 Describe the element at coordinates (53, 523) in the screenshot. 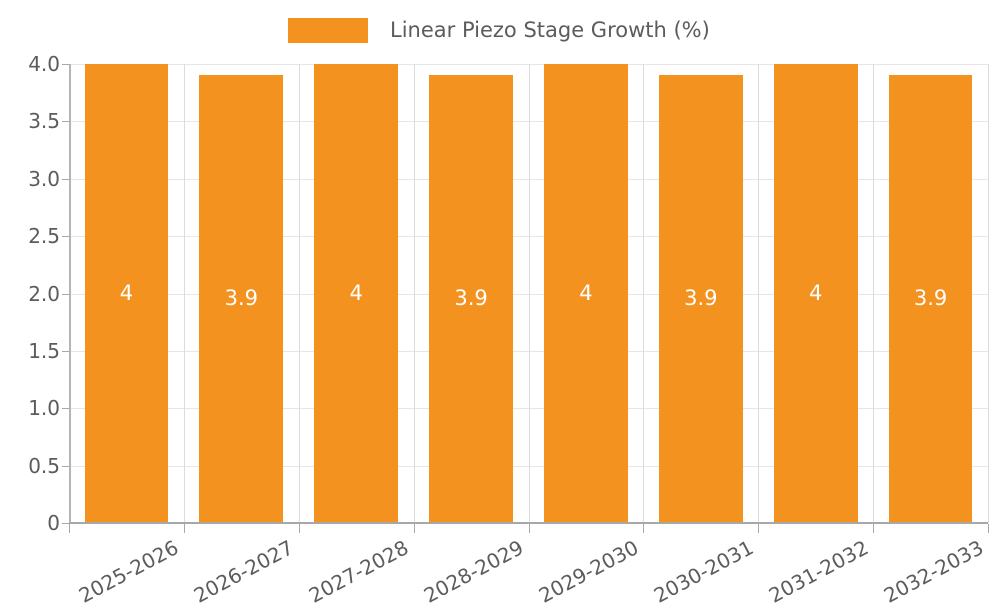

I see `y-axis-tick-label: 0` at that location.